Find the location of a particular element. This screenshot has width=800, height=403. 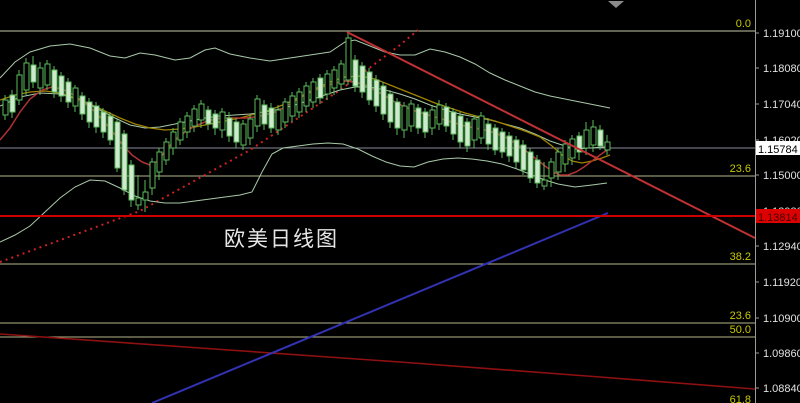

bid-price-box is located at coordinates (778, 148).